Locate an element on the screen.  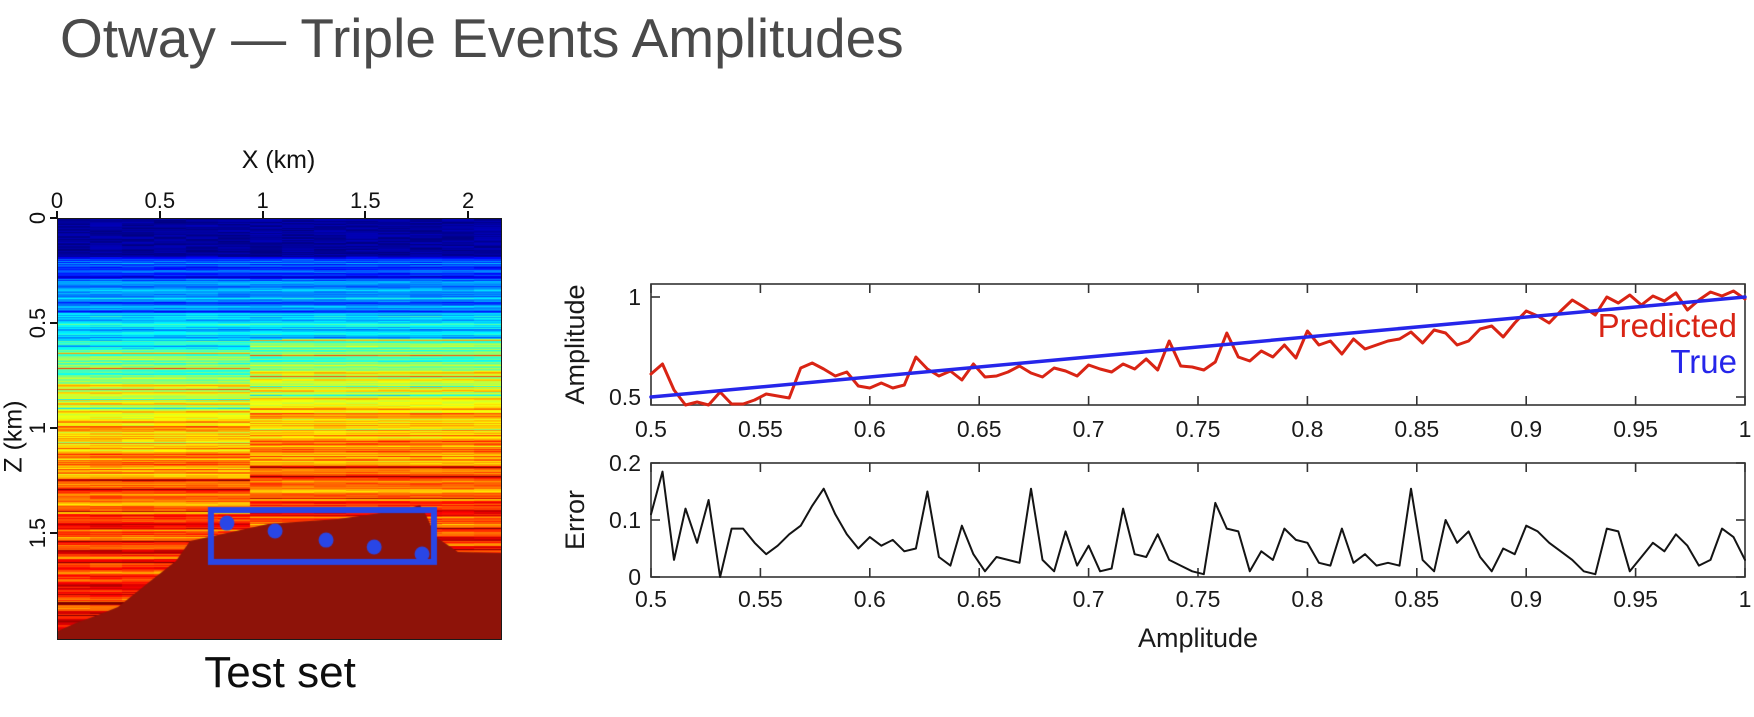
series-error is located at coordinates (1198, 524).